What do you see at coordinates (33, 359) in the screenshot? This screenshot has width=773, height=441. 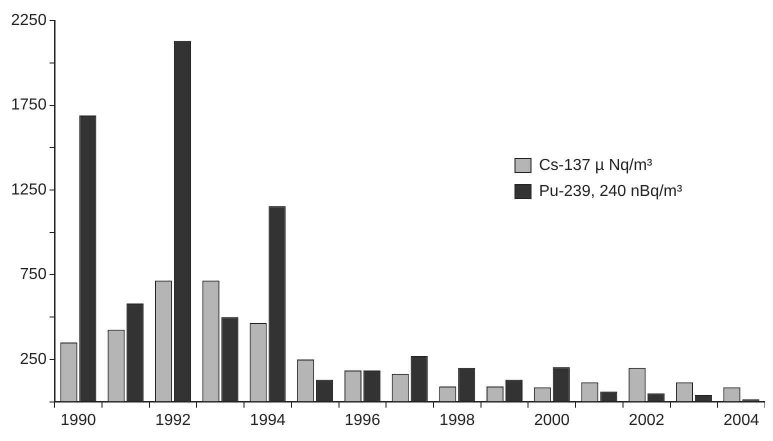 I see `y-tick-label: 250` at bounding box center [33, 359].